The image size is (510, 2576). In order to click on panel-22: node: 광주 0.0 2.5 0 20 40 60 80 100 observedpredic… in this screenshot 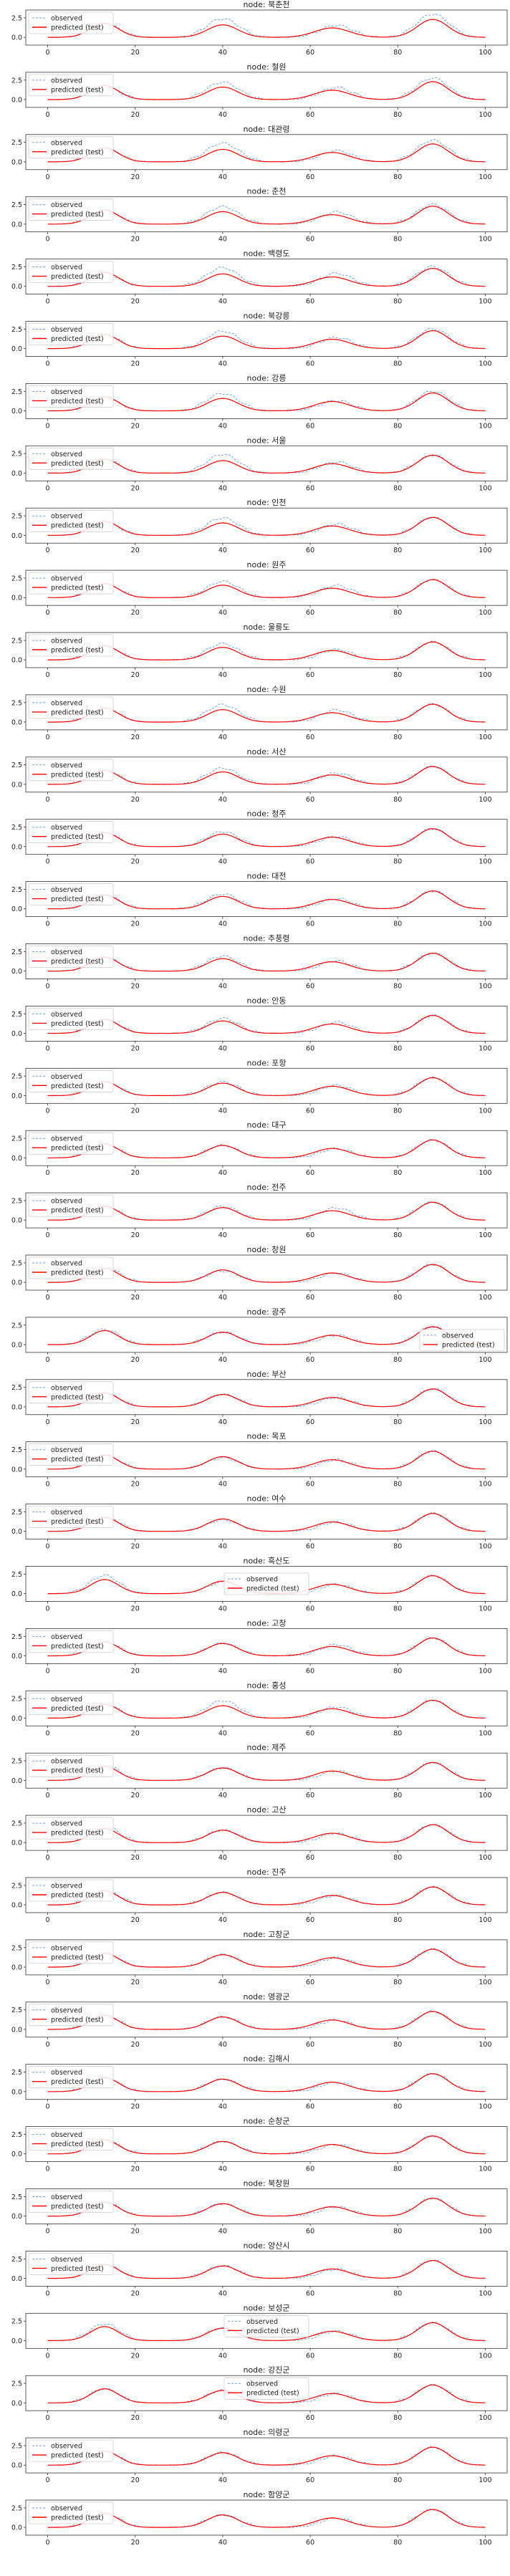, I will do `click(259, 1335)`.